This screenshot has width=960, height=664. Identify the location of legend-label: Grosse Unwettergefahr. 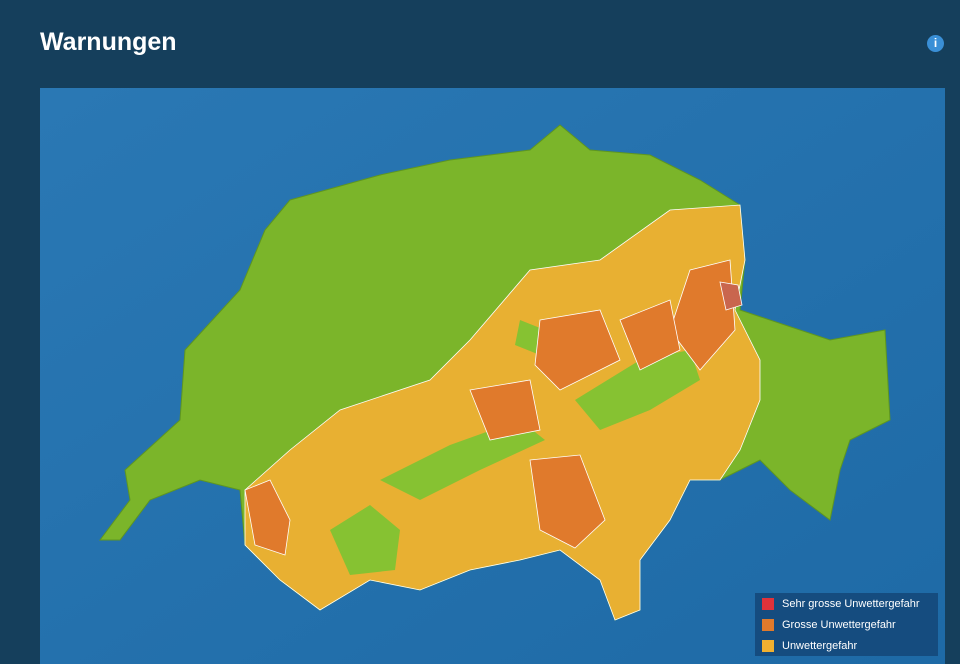
(839, 624).